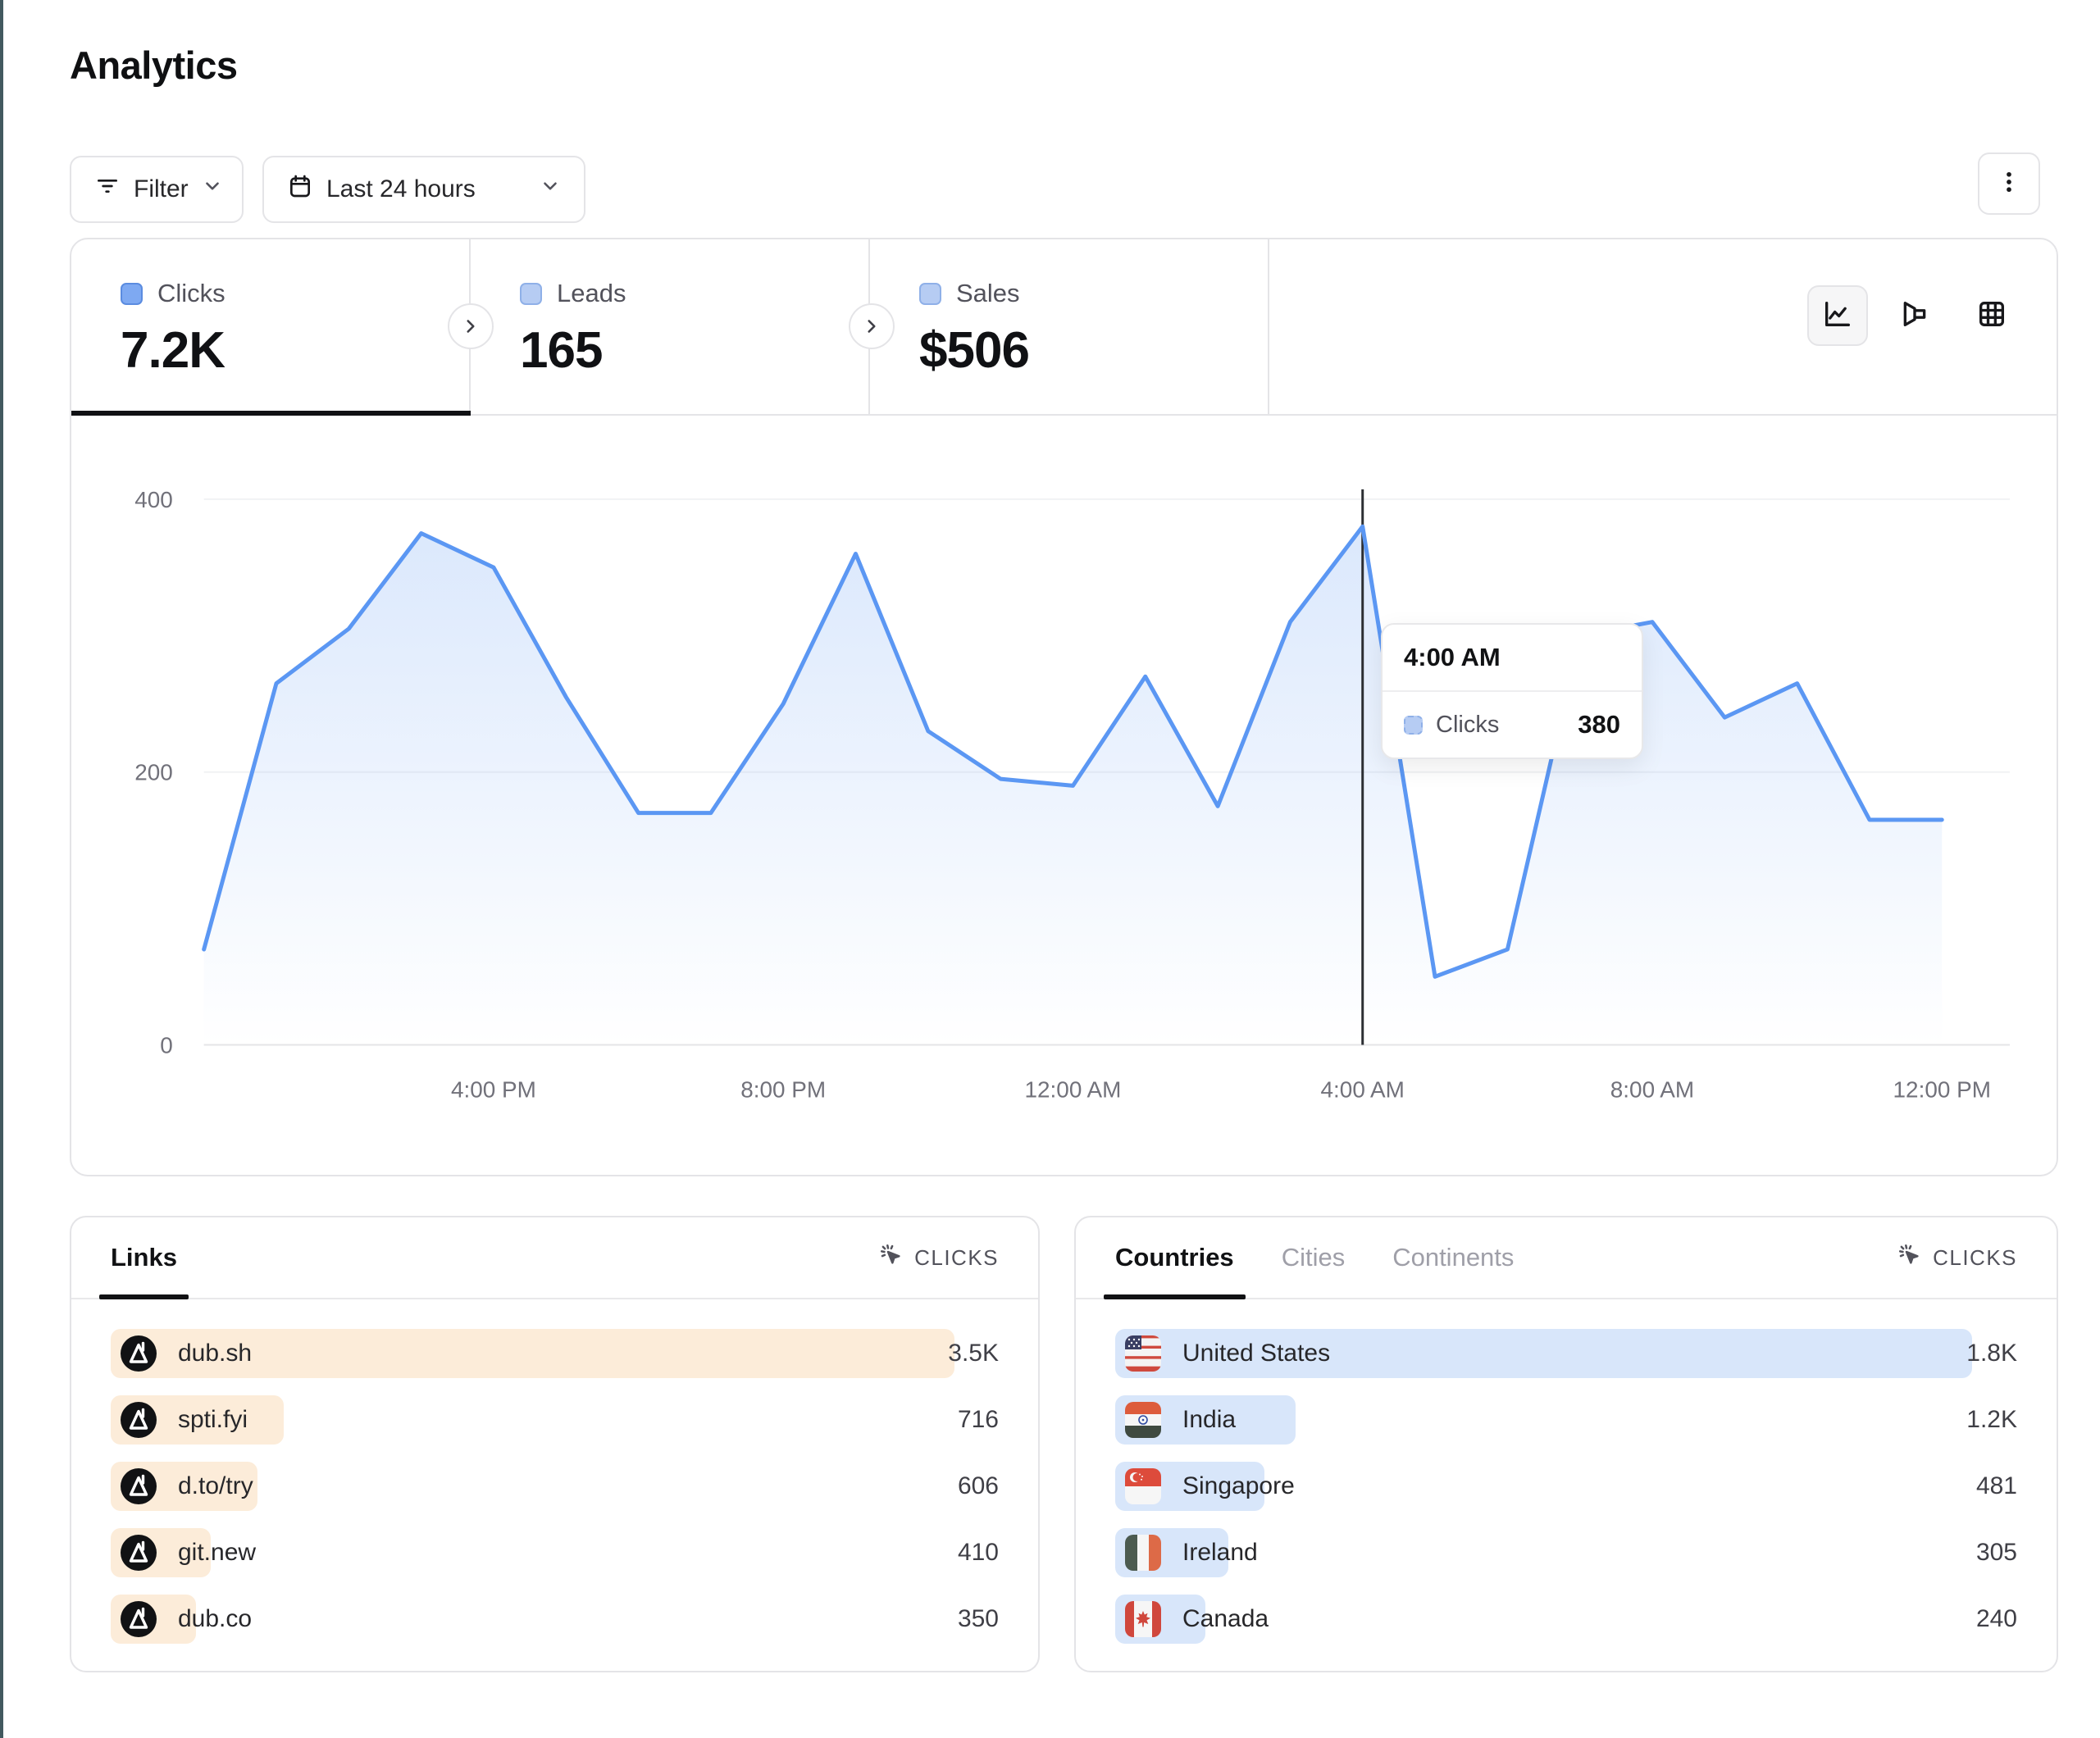 The height and width of the screenshot is (1738, 2100). What do you see at coordinates (161, 188) in the screenshot?
I see `filter-button-label: Filter` at bounding box center [161, 188].